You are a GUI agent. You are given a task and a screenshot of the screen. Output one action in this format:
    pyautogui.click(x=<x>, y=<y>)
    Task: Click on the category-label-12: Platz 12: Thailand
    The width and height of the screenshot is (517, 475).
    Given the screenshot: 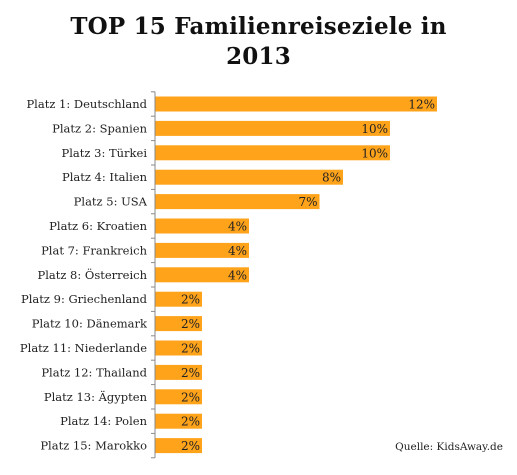 What is the action you would take?
    pyautogui.click(x=94, y=372)
    